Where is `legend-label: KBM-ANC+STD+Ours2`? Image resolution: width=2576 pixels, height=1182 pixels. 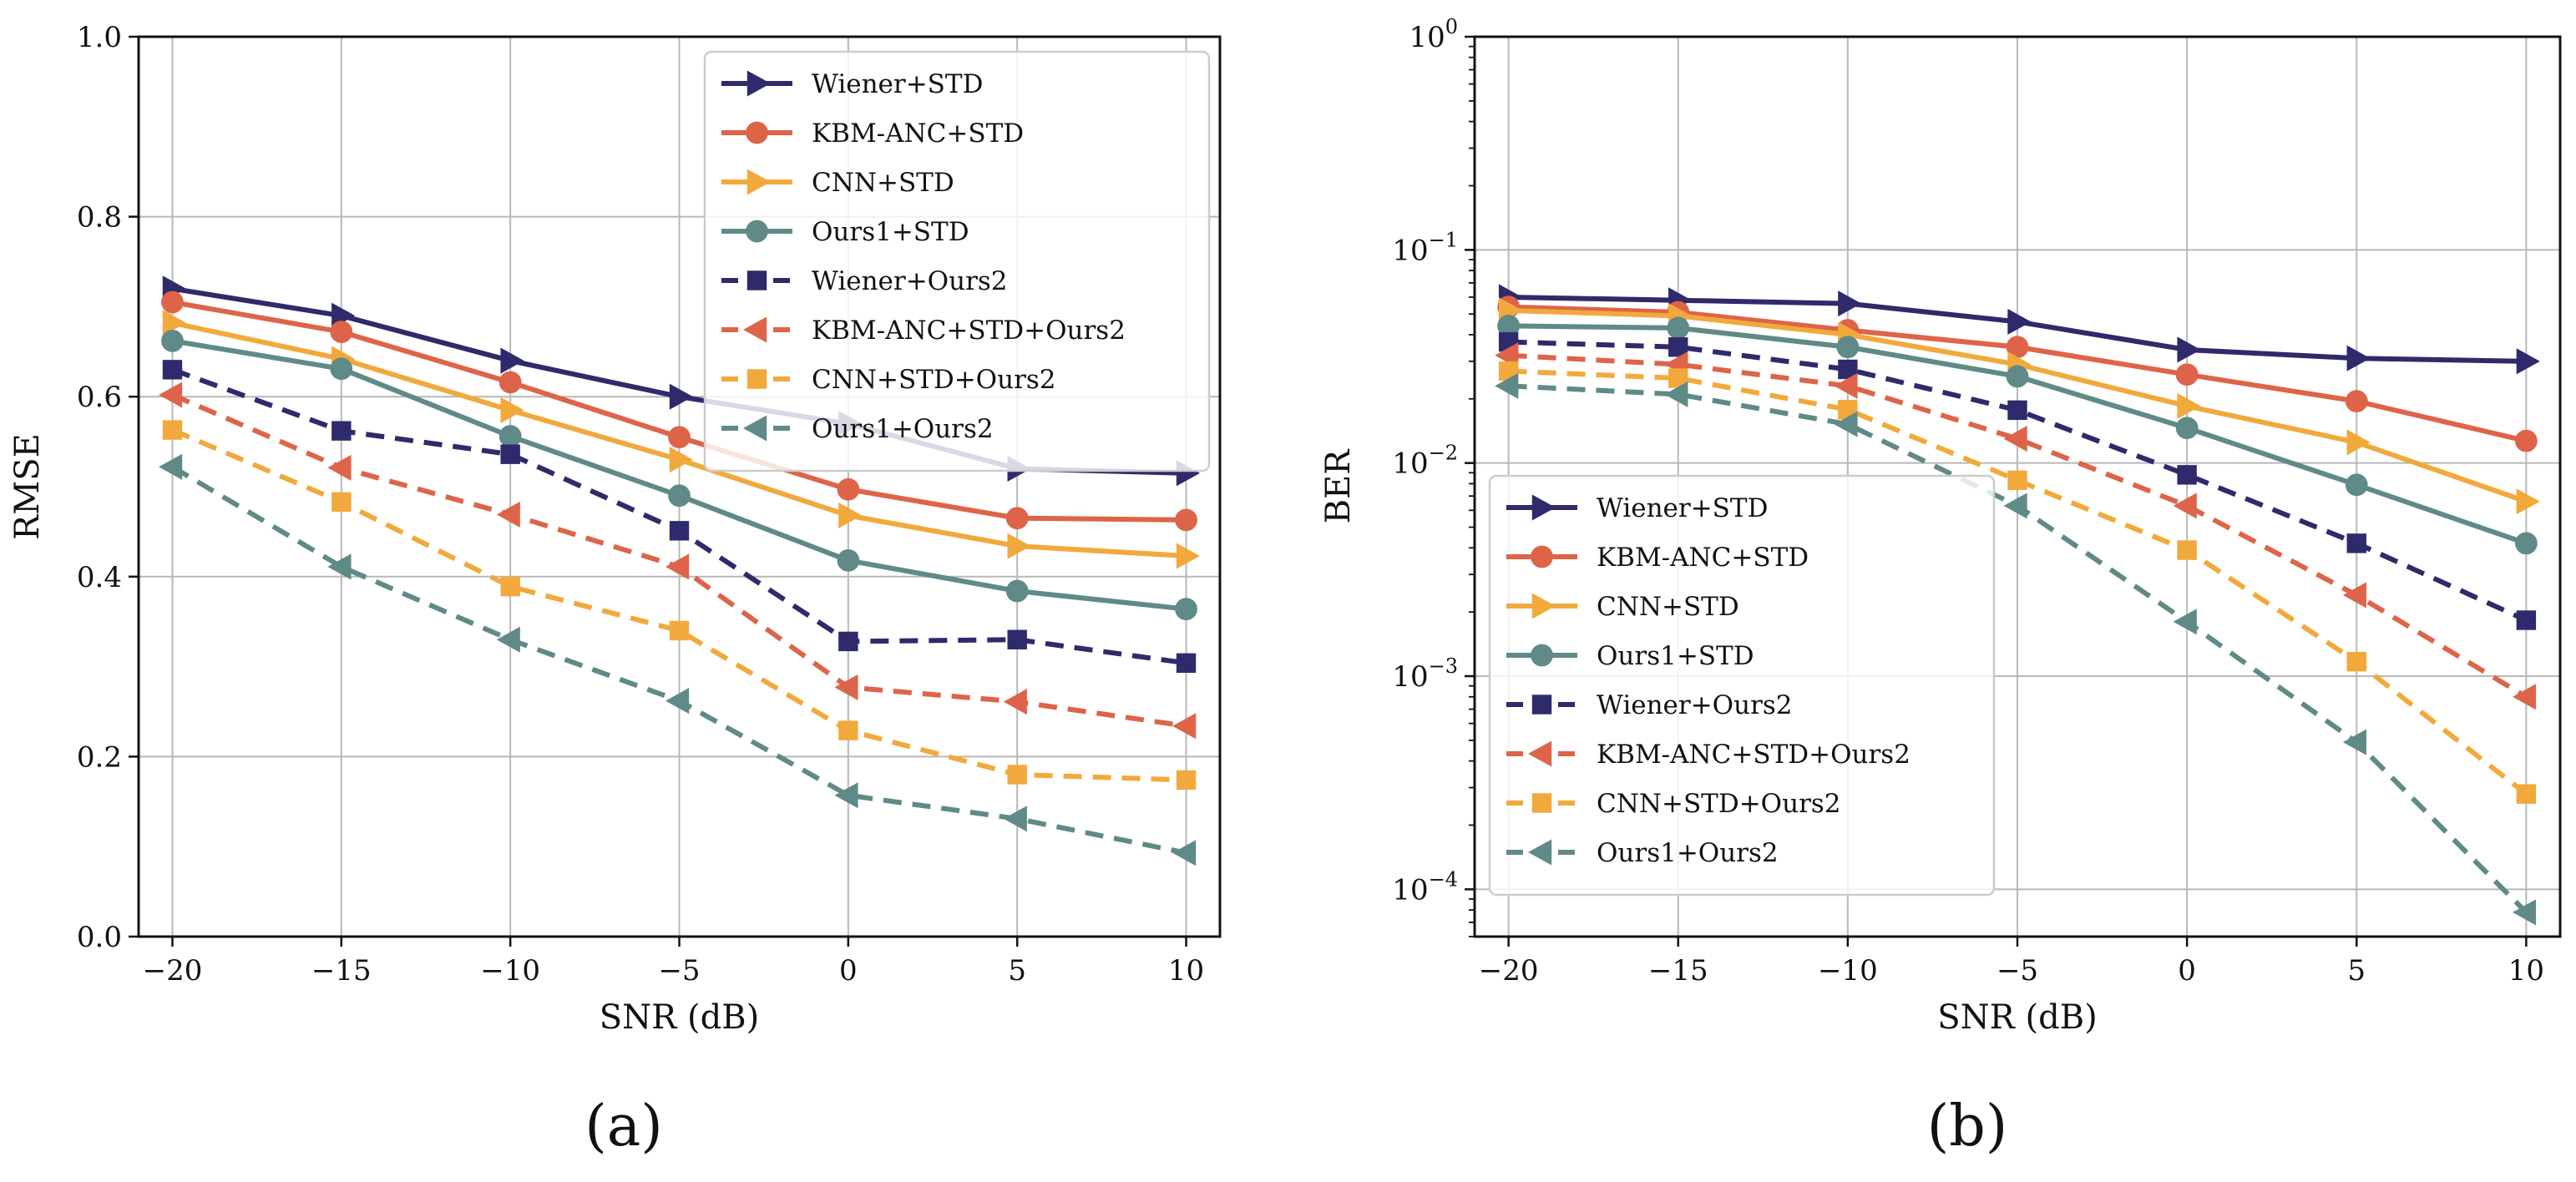
legend-label: KBM-ANC+STD+Ours2 is located at coordinates (1753, 755).